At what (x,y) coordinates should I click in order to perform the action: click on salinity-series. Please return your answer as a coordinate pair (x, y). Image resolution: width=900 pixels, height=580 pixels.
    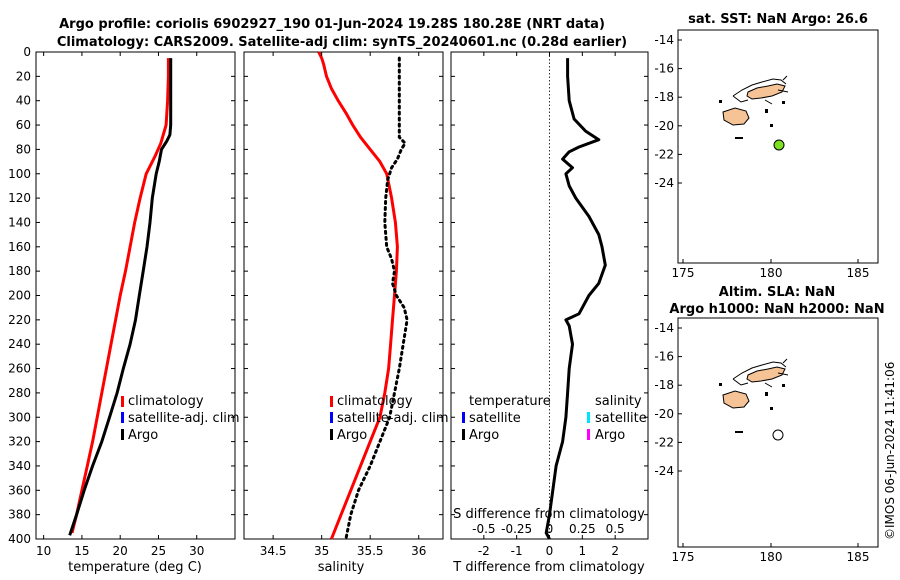
    Looking at the image, I should click on (363, 296).